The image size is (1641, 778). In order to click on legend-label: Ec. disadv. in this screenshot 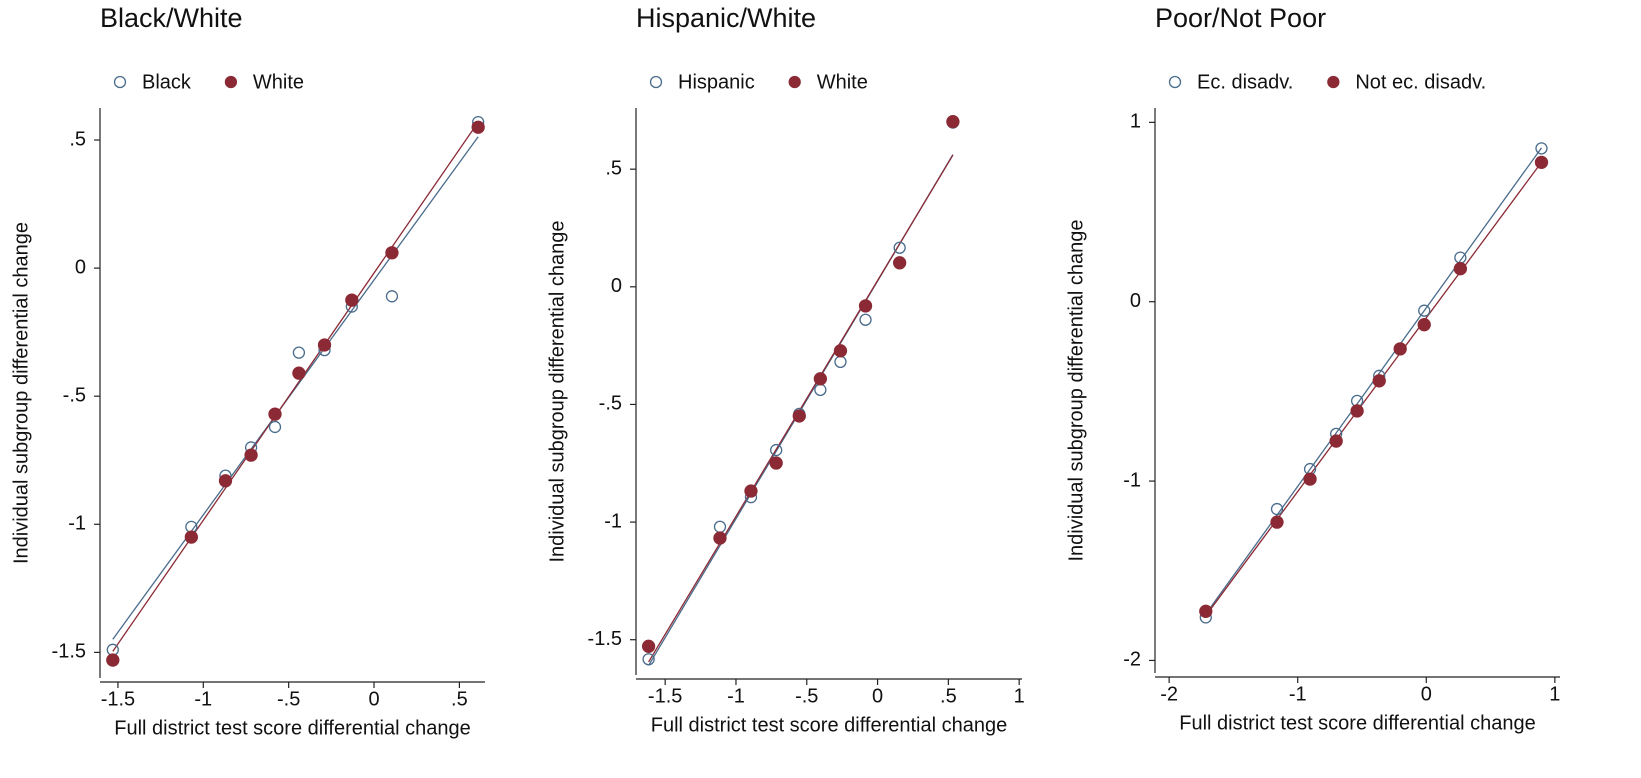, I will do `click(1245, 82)`.